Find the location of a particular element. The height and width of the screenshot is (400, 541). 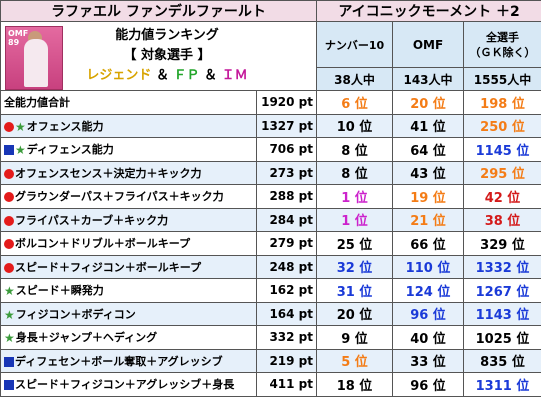

stat-points: 164 pt is located at coordinates (286, 313).